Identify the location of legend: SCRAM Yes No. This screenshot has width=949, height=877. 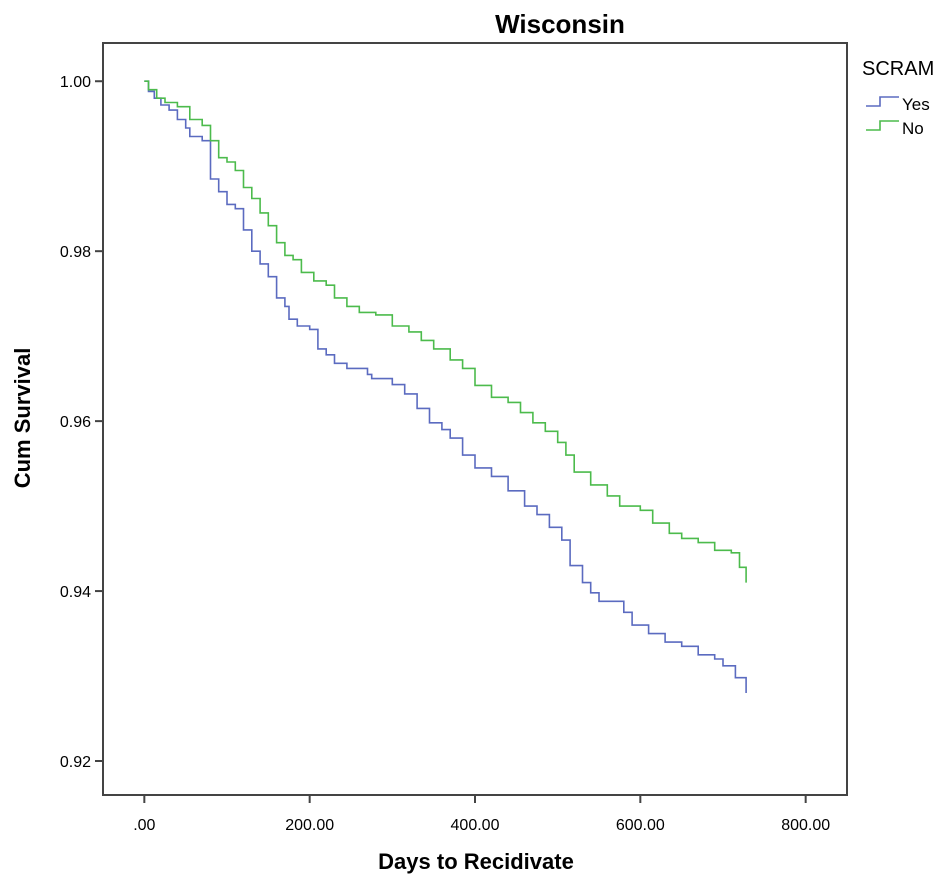
(898, 98).